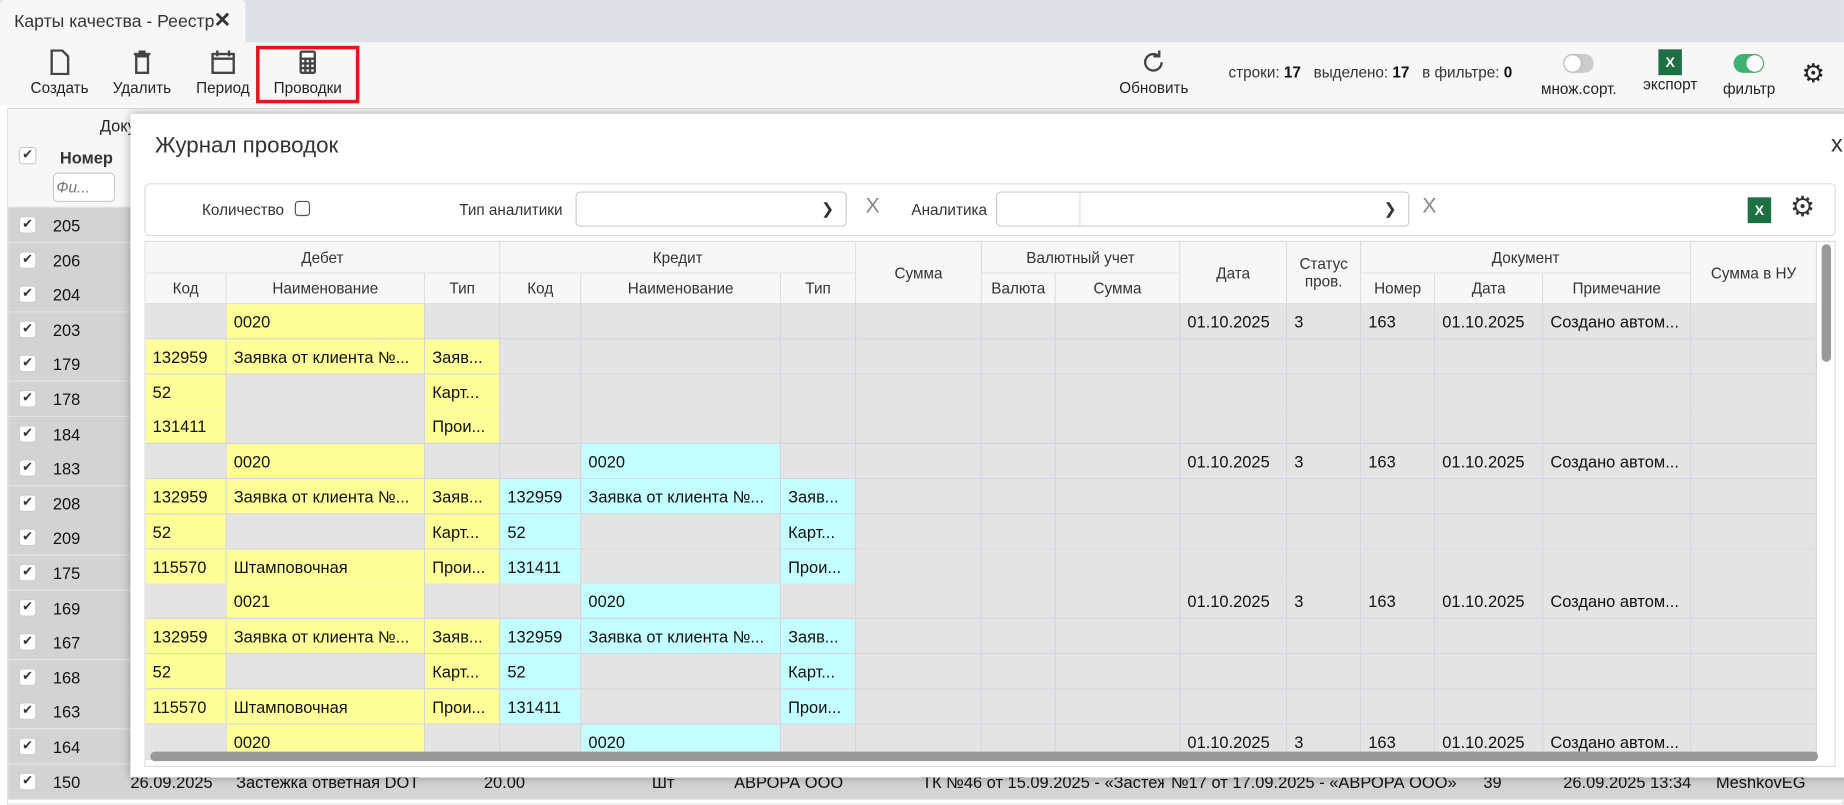  Describe the element at coordinates (1429, 205) in the screenshot. I see `clear-analytics-button: X` at that location.